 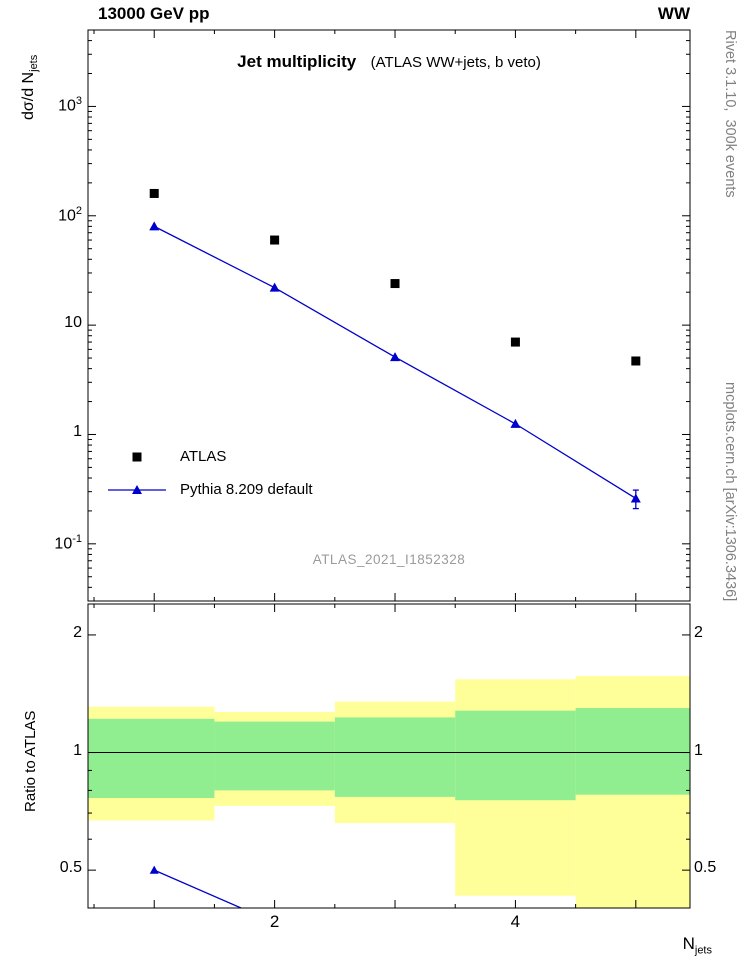 What do you see at coordinates (705, 868) in the screenshot?
I see `y-tick-label-ratio-right: 0.5` at bounding box center [705, 868].